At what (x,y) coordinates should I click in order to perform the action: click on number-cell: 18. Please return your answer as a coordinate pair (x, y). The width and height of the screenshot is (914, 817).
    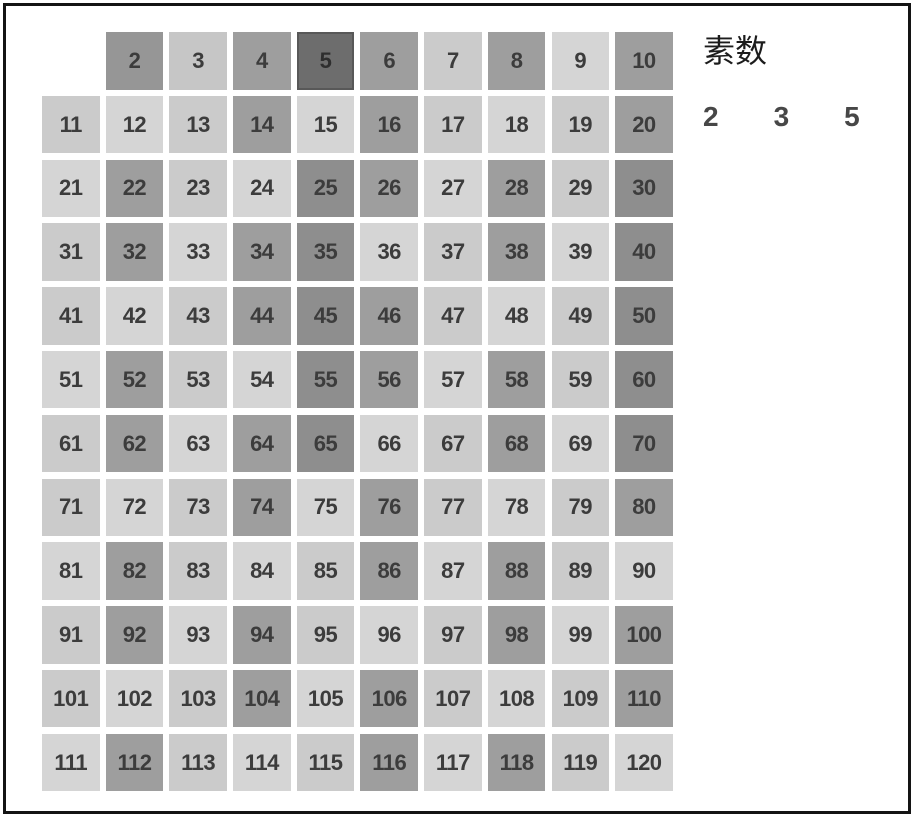
    Looking at the image, I should click on (516, 124).